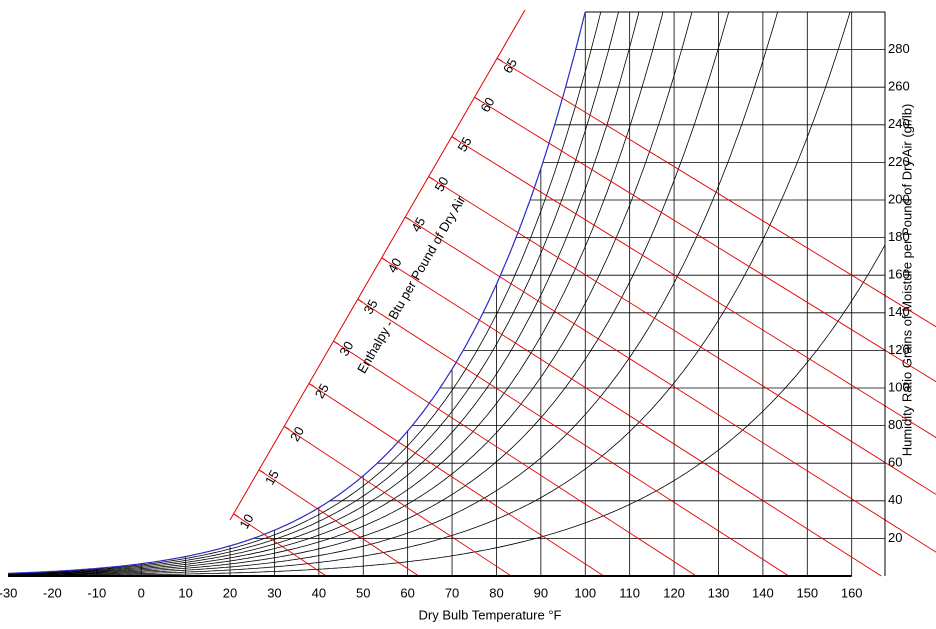  What do you see at coordinates (895, 462) in the screenshot?
I see `y-tick-label: 60` at bounding box center [895, 462].